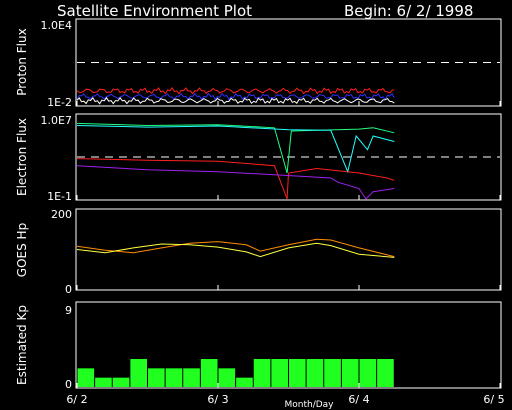  I want to click on begin-date: Begin: 6/ 2/ 1998, so click(408, 11).